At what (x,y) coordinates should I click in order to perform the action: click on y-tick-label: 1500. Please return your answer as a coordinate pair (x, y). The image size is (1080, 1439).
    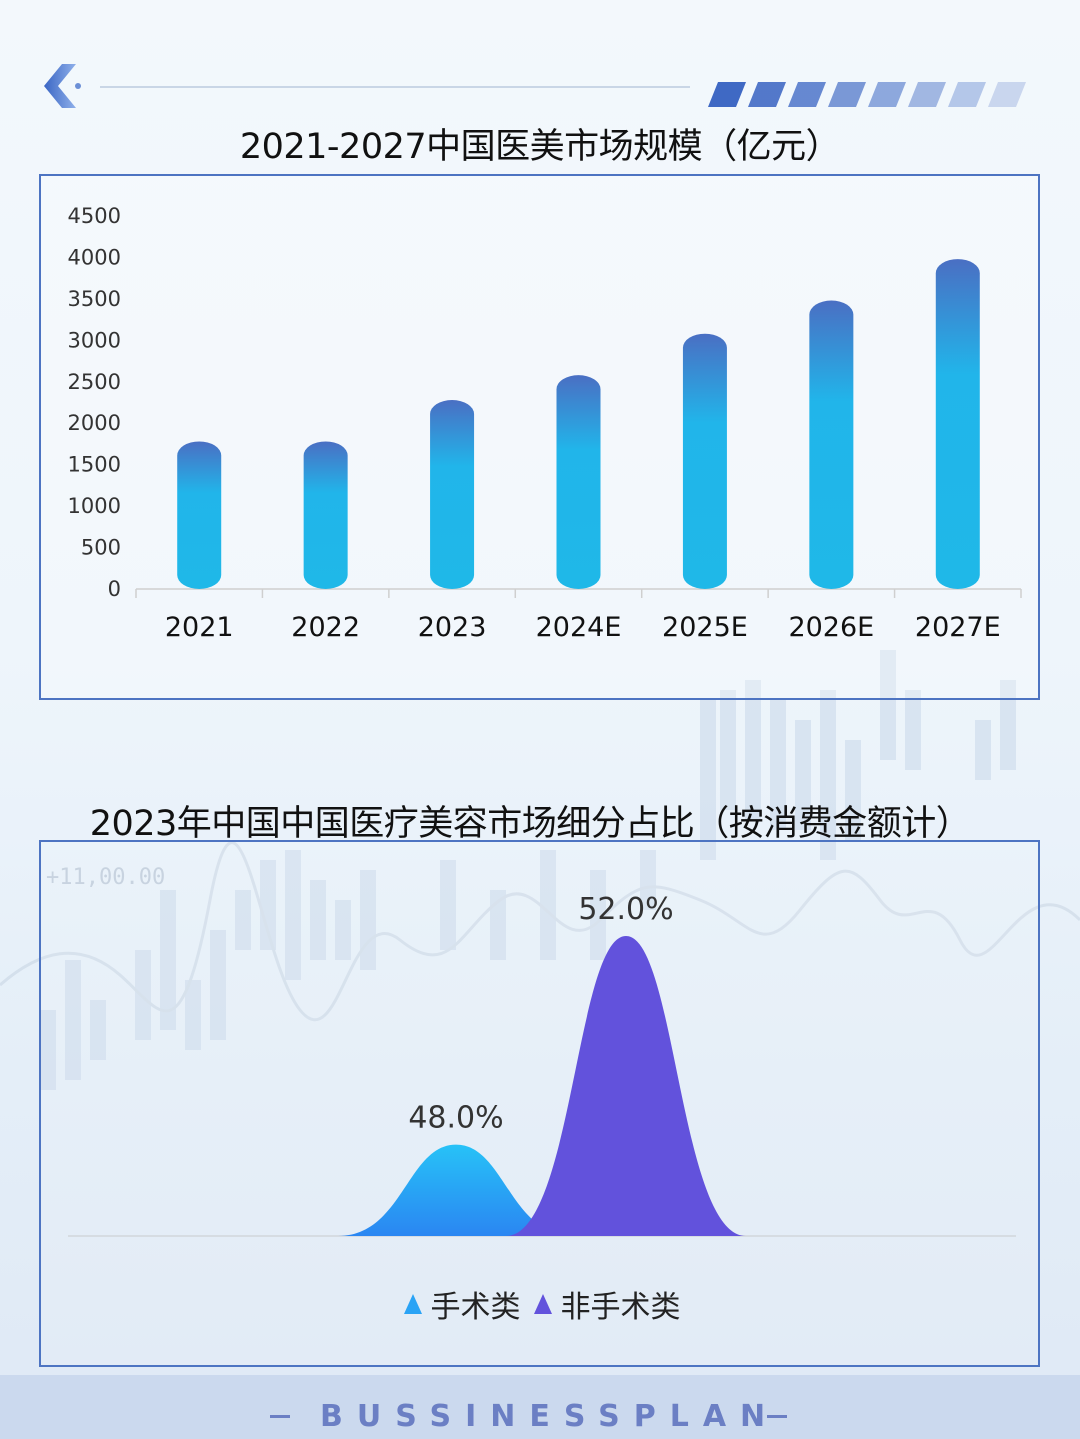
    Looking at the image, I should click on (94, 465).